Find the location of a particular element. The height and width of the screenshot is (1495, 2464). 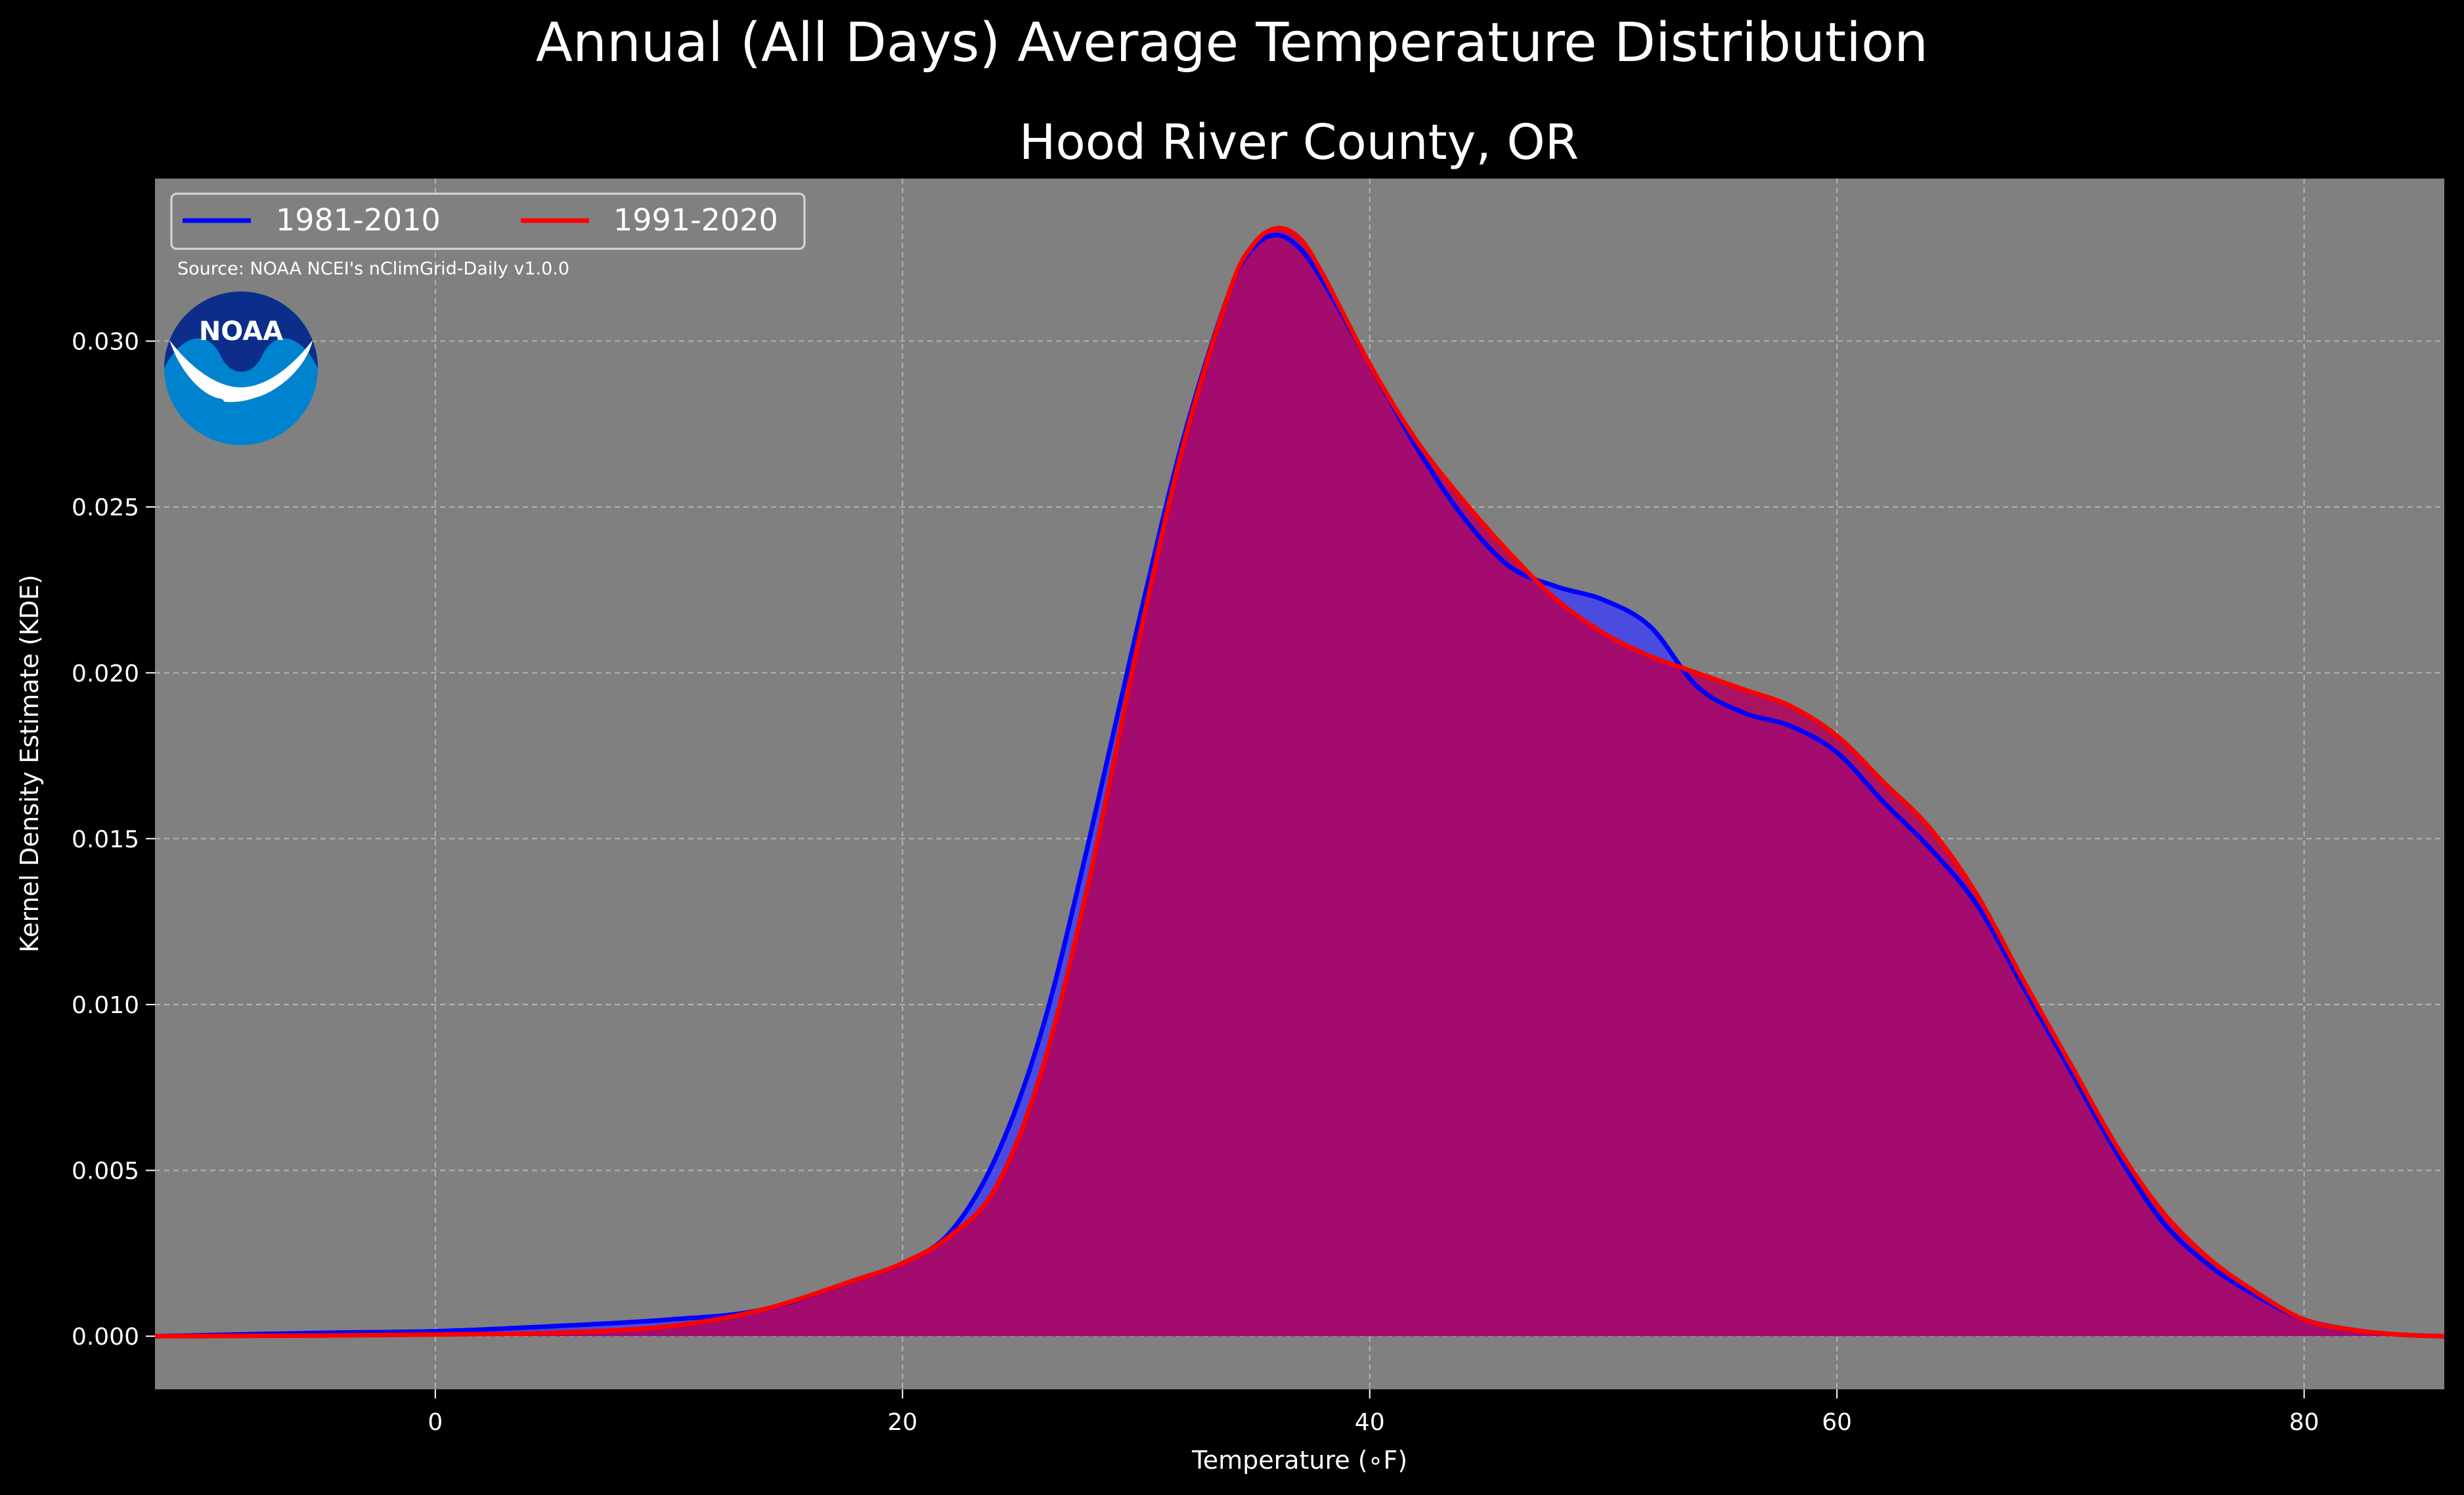

chart-title: Hood River County, OR is located at coordinates (1299, 142).